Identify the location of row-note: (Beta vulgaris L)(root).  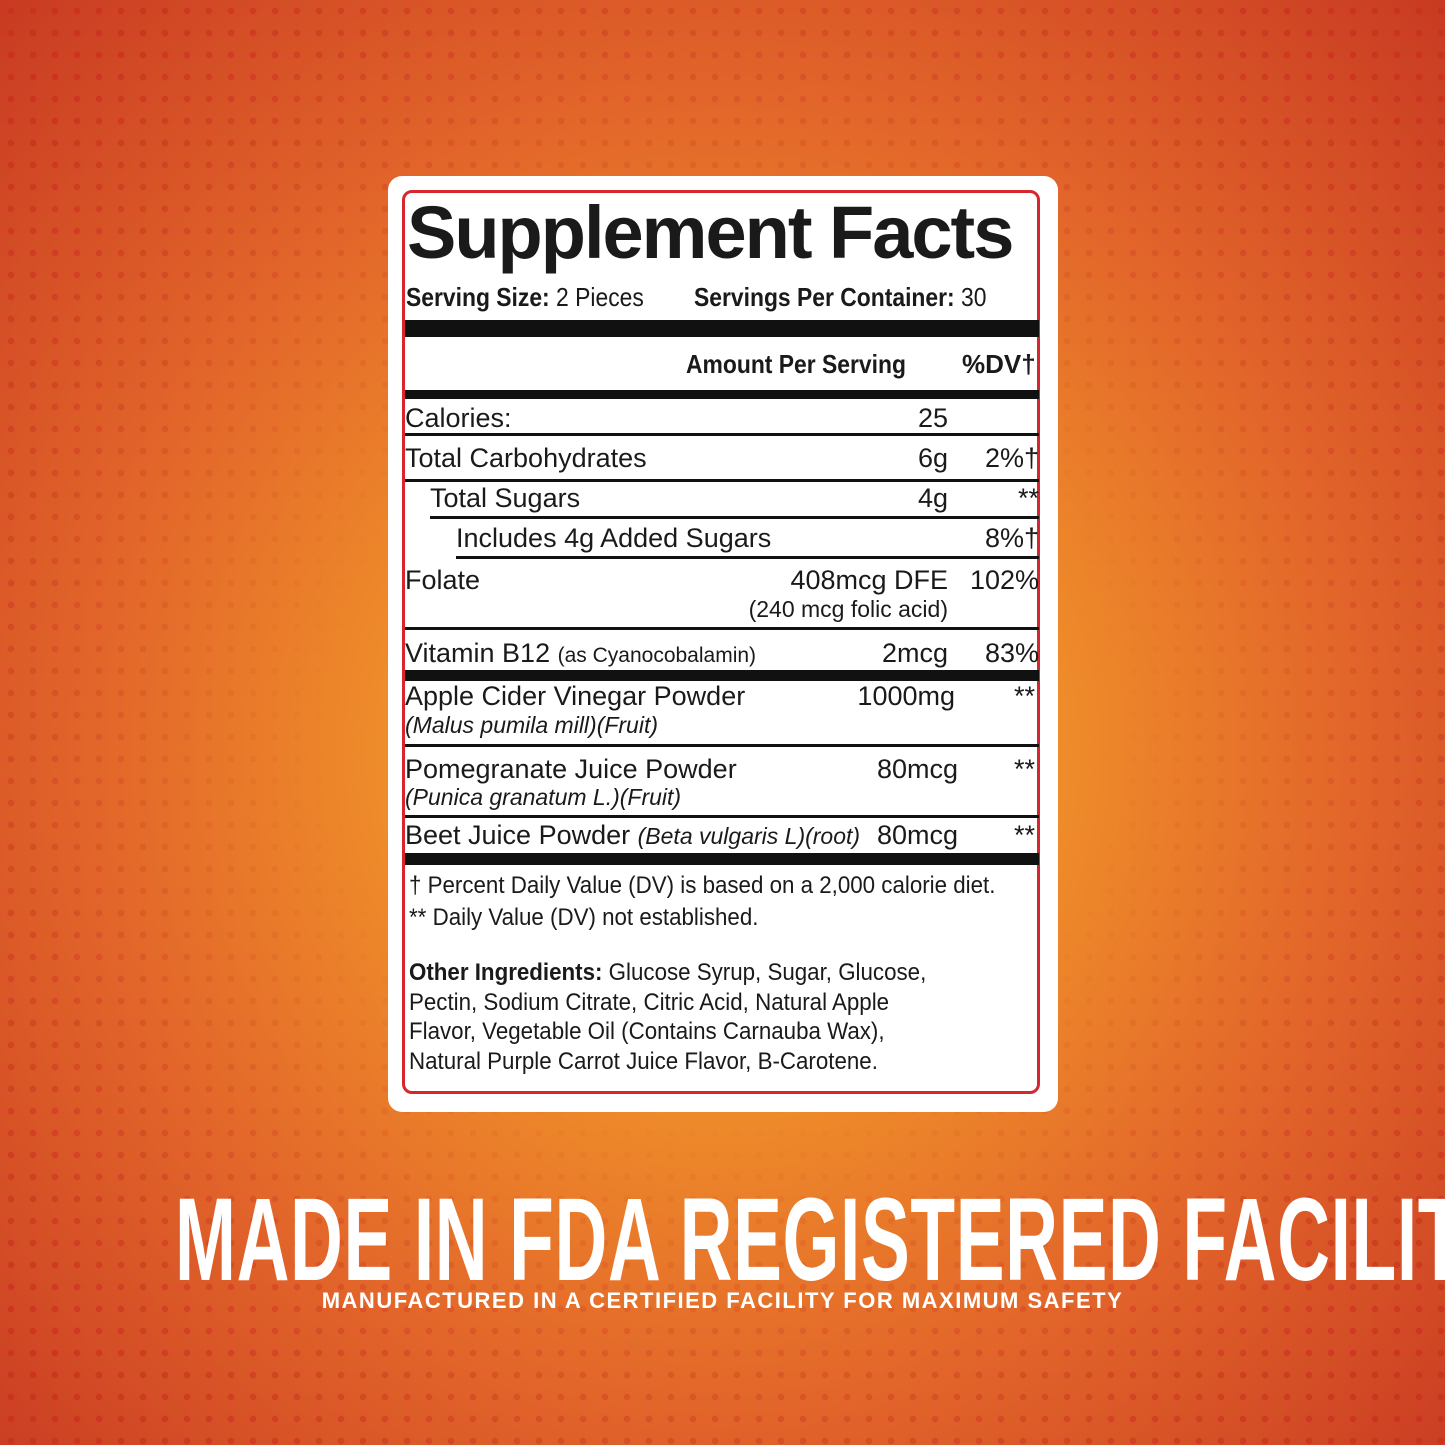
(749, 836).